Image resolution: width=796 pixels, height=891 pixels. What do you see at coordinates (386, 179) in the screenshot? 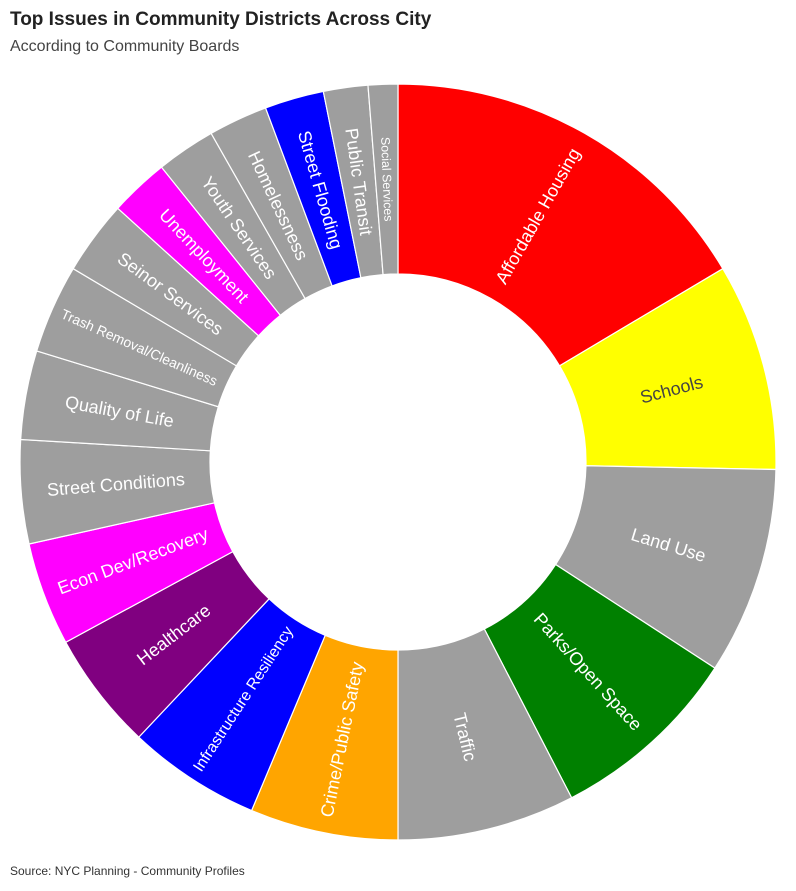
I see `label-social-services: Social Services` at bounding box center [386, 179].